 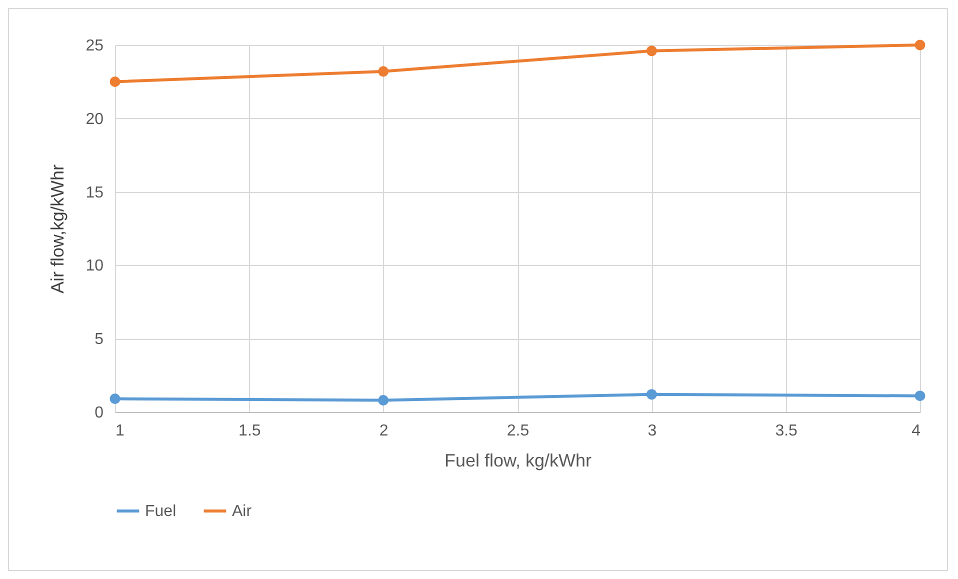 What do you see at coordinates (95, 266) in the screenshot?
I see `y-tick-label: 10` at bounding box center [95, 266].